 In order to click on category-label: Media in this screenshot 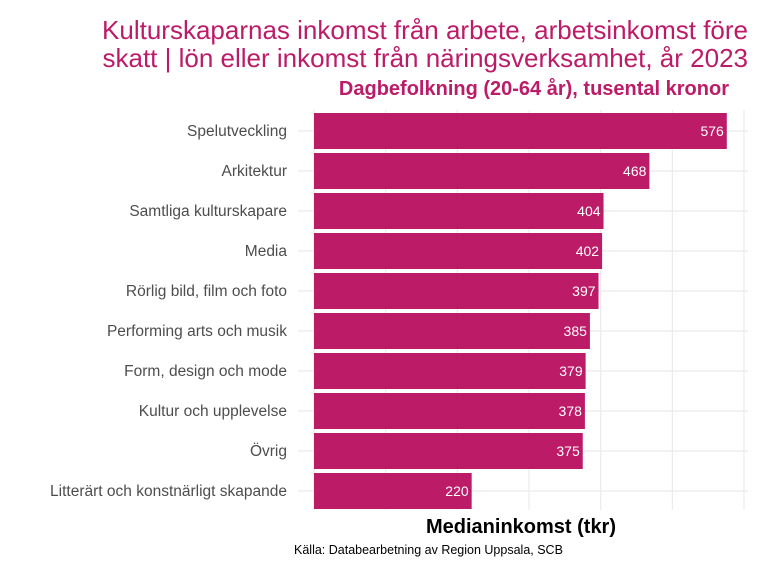, I will do `click(266, 251)`.